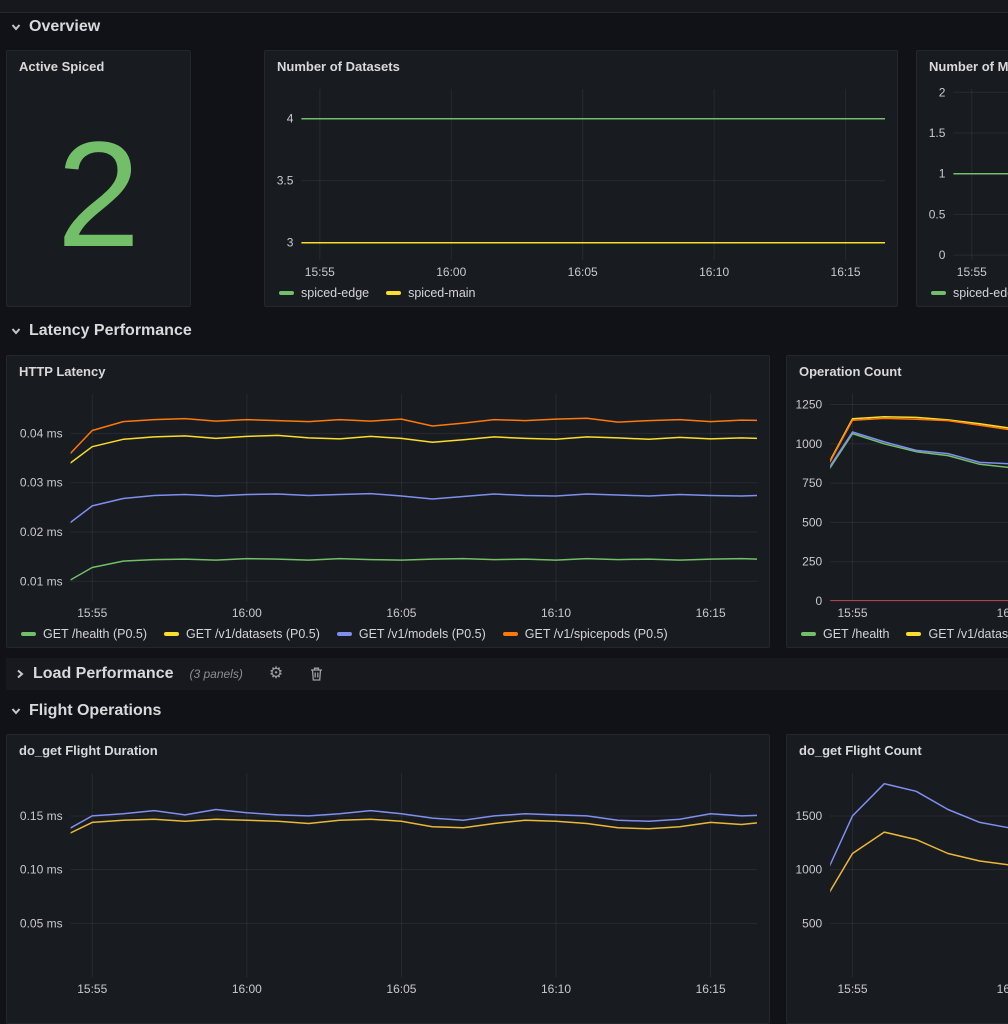 The width and height of the screenshot is (1008, 1024). Describe the element at coordinates (968, 634) in the screenshot. I see `legend-label: GET /v1/datasets` at that location.